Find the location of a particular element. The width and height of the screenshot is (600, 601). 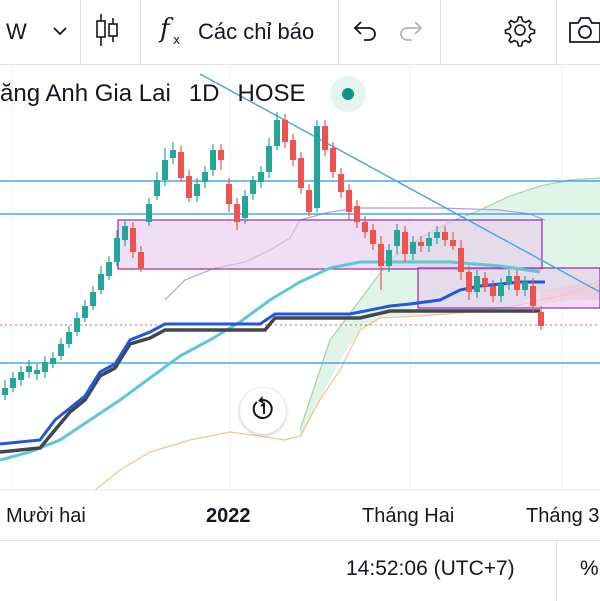

gear-icon is located at coordinates (520, 32).